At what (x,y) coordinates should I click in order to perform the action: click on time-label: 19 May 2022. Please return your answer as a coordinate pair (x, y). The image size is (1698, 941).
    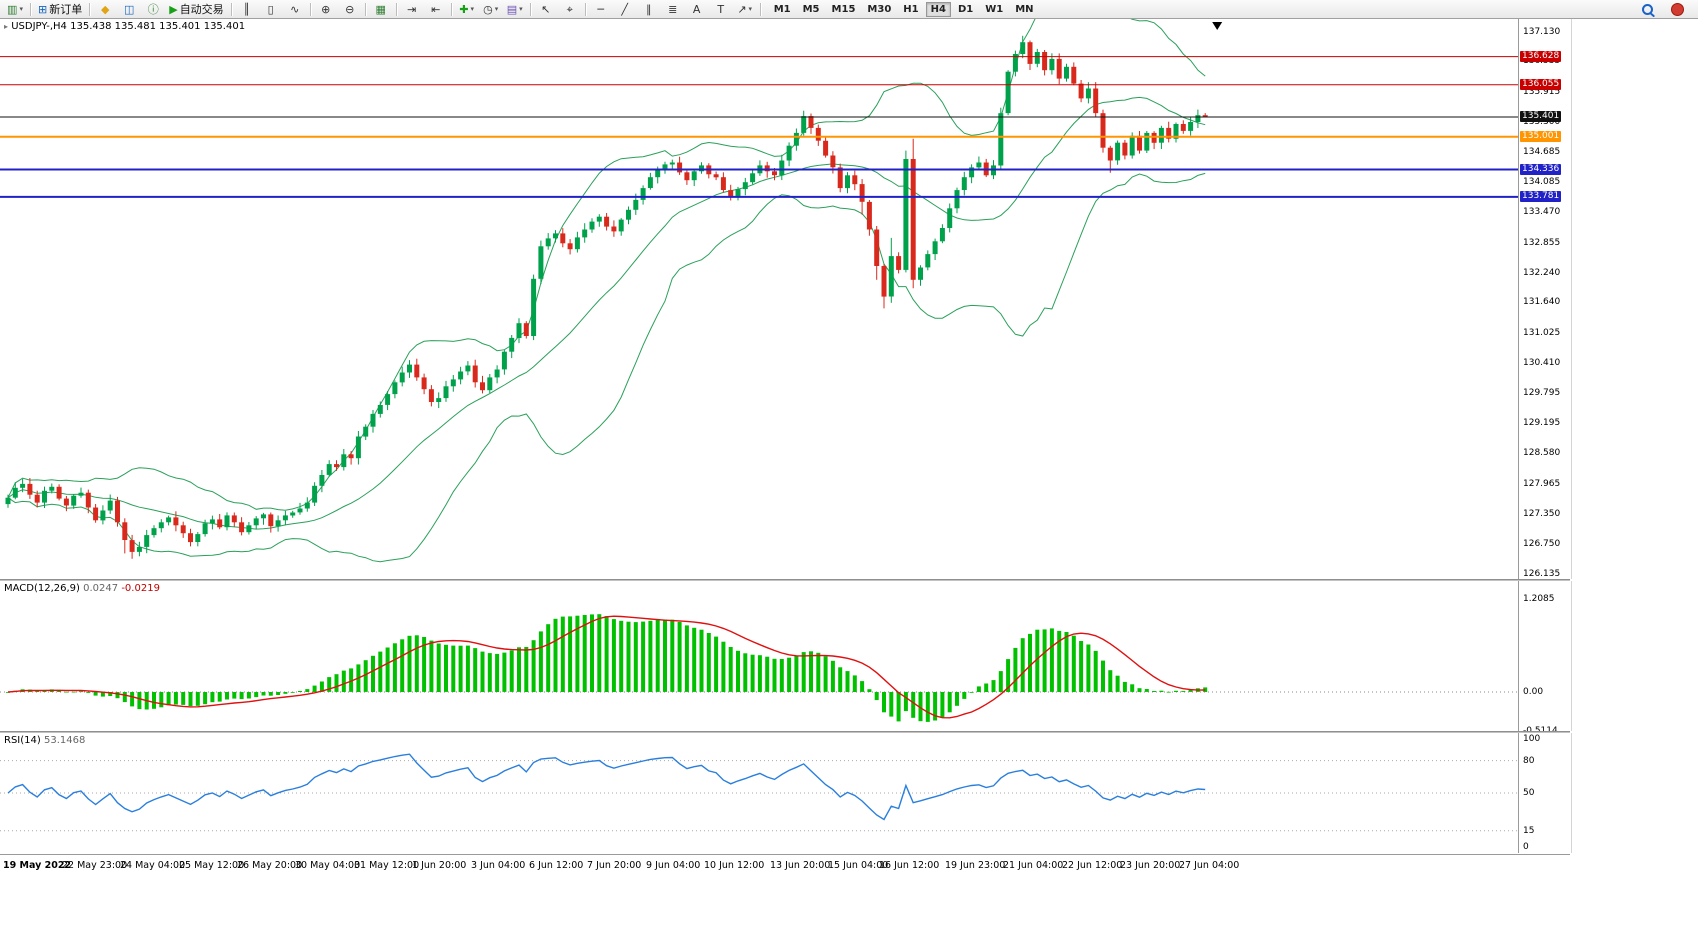
    Looking at the image, I should click on (37, 865).